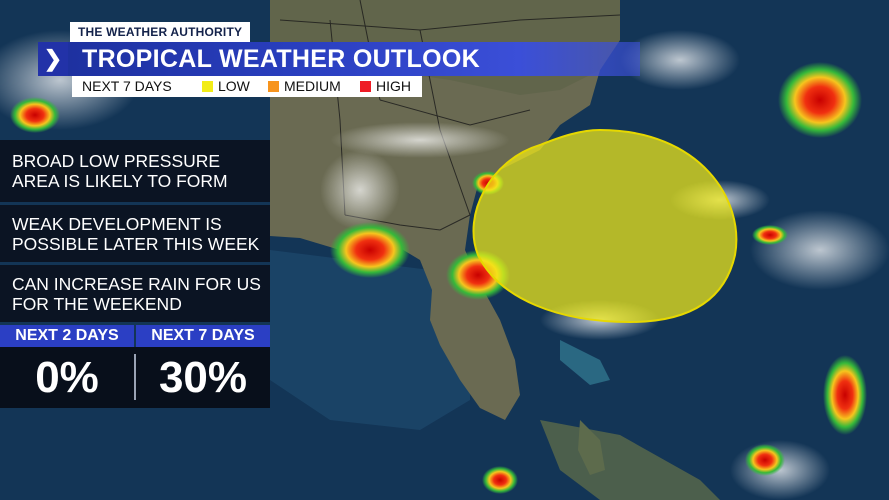 This screenshot has width=889, height=500. Describe the element at coordinates (605, 226) in the screenshot. I see `outlook-area-low` at that location.